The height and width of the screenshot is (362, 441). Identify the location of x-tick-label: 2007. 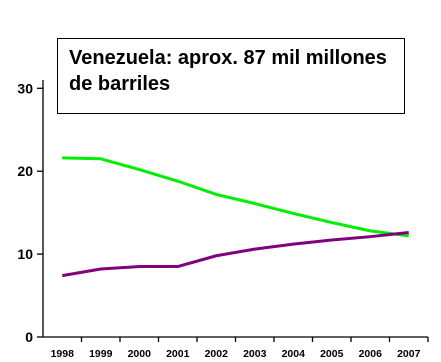
(409, 354).